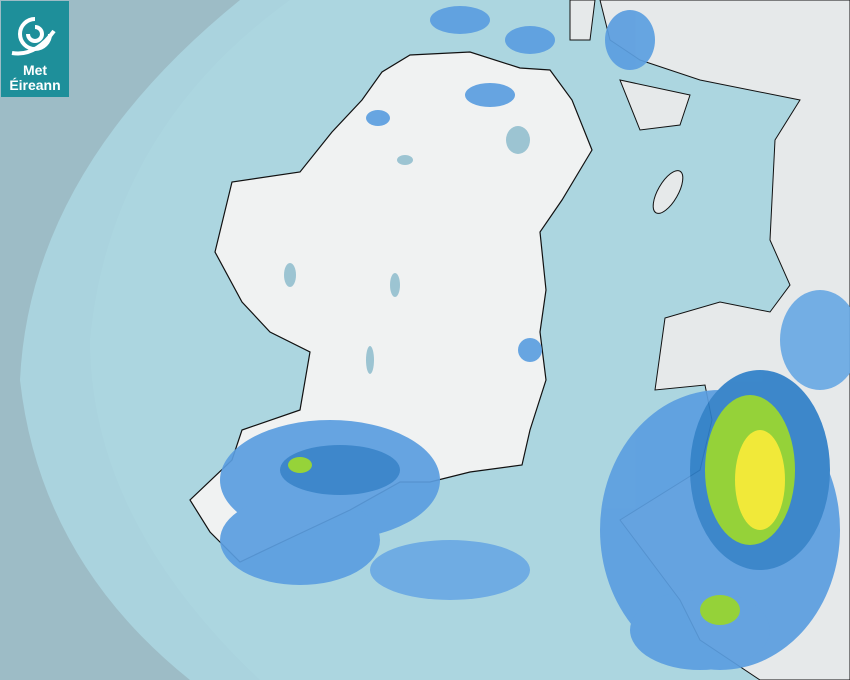 Image resolution: width=850 pixels, height=680 pixels. Describe the element at coordinates (35, 70) in the screenshot. I see `logo-text-met: Met` at that location.